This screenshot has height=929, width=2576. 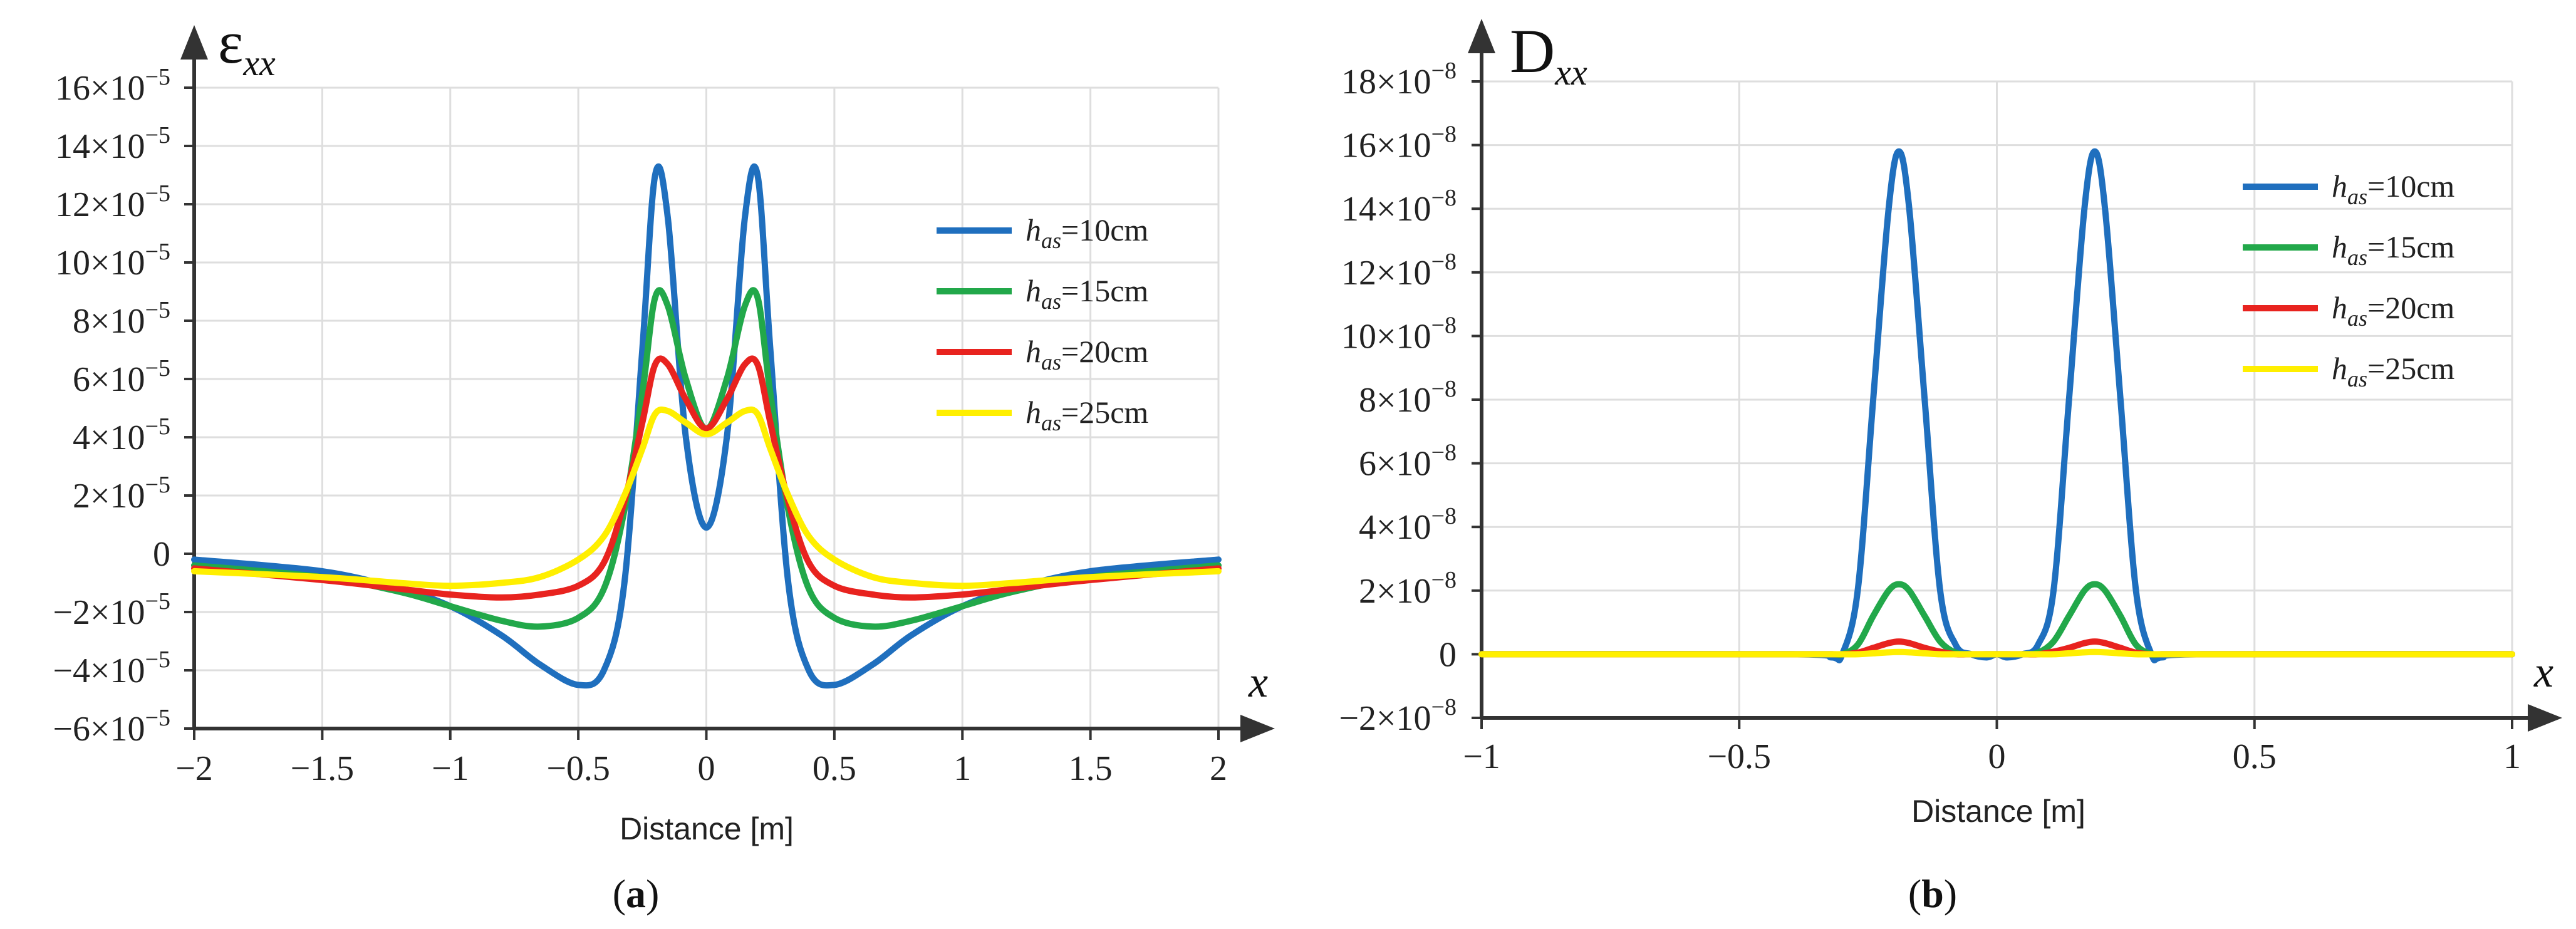 I want to click on y-tick-label: −6×10⁻⁵, so click(x=111, y=727).